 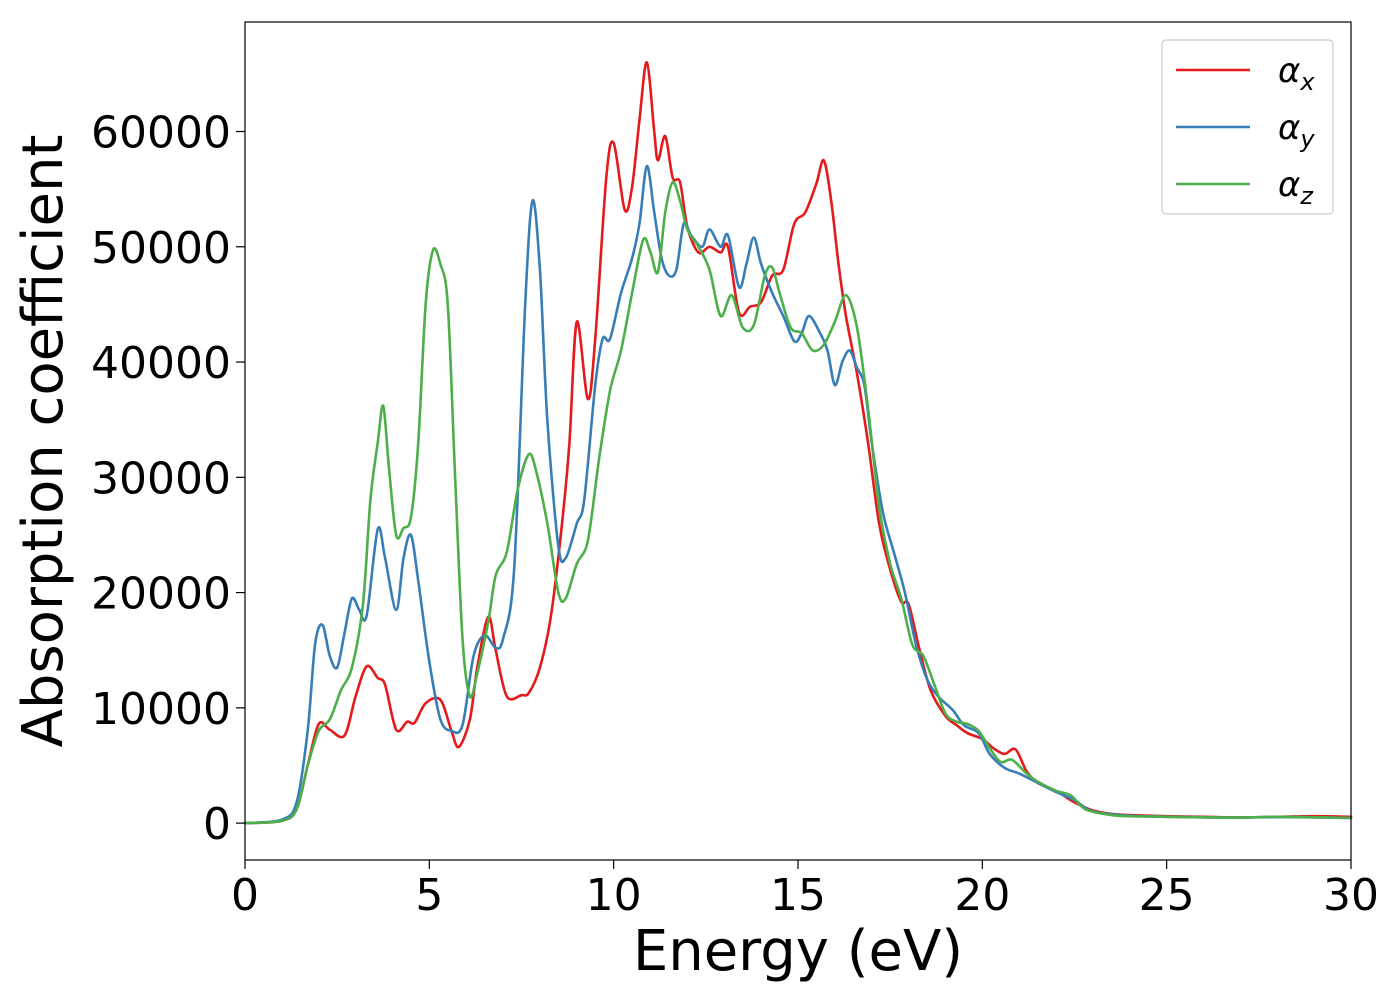 I want to click on y-tick-label: 30000, so click(x=161, y=478).